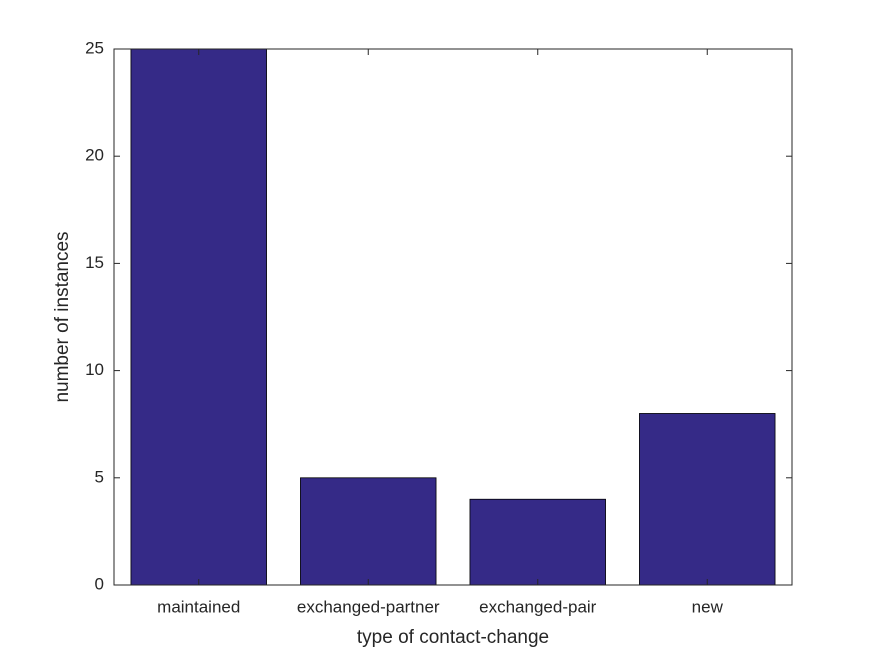 This screenshot has width=875, height=656. I want to click on y-tick-label: 25, so click(94, 47).